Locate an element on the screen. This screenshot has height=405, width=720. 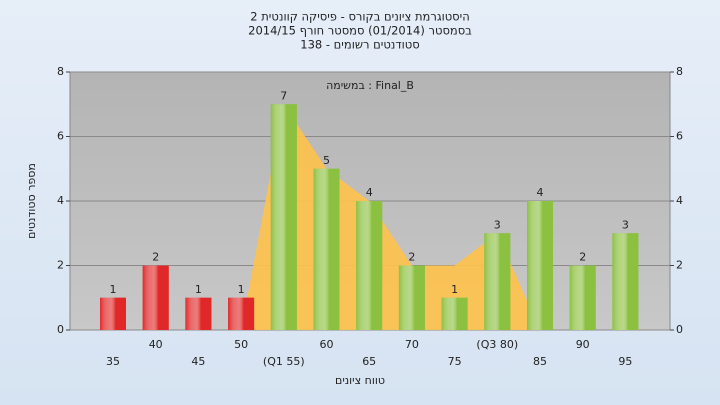
y-tick-label: 2 is located at coordinates (60, 265).